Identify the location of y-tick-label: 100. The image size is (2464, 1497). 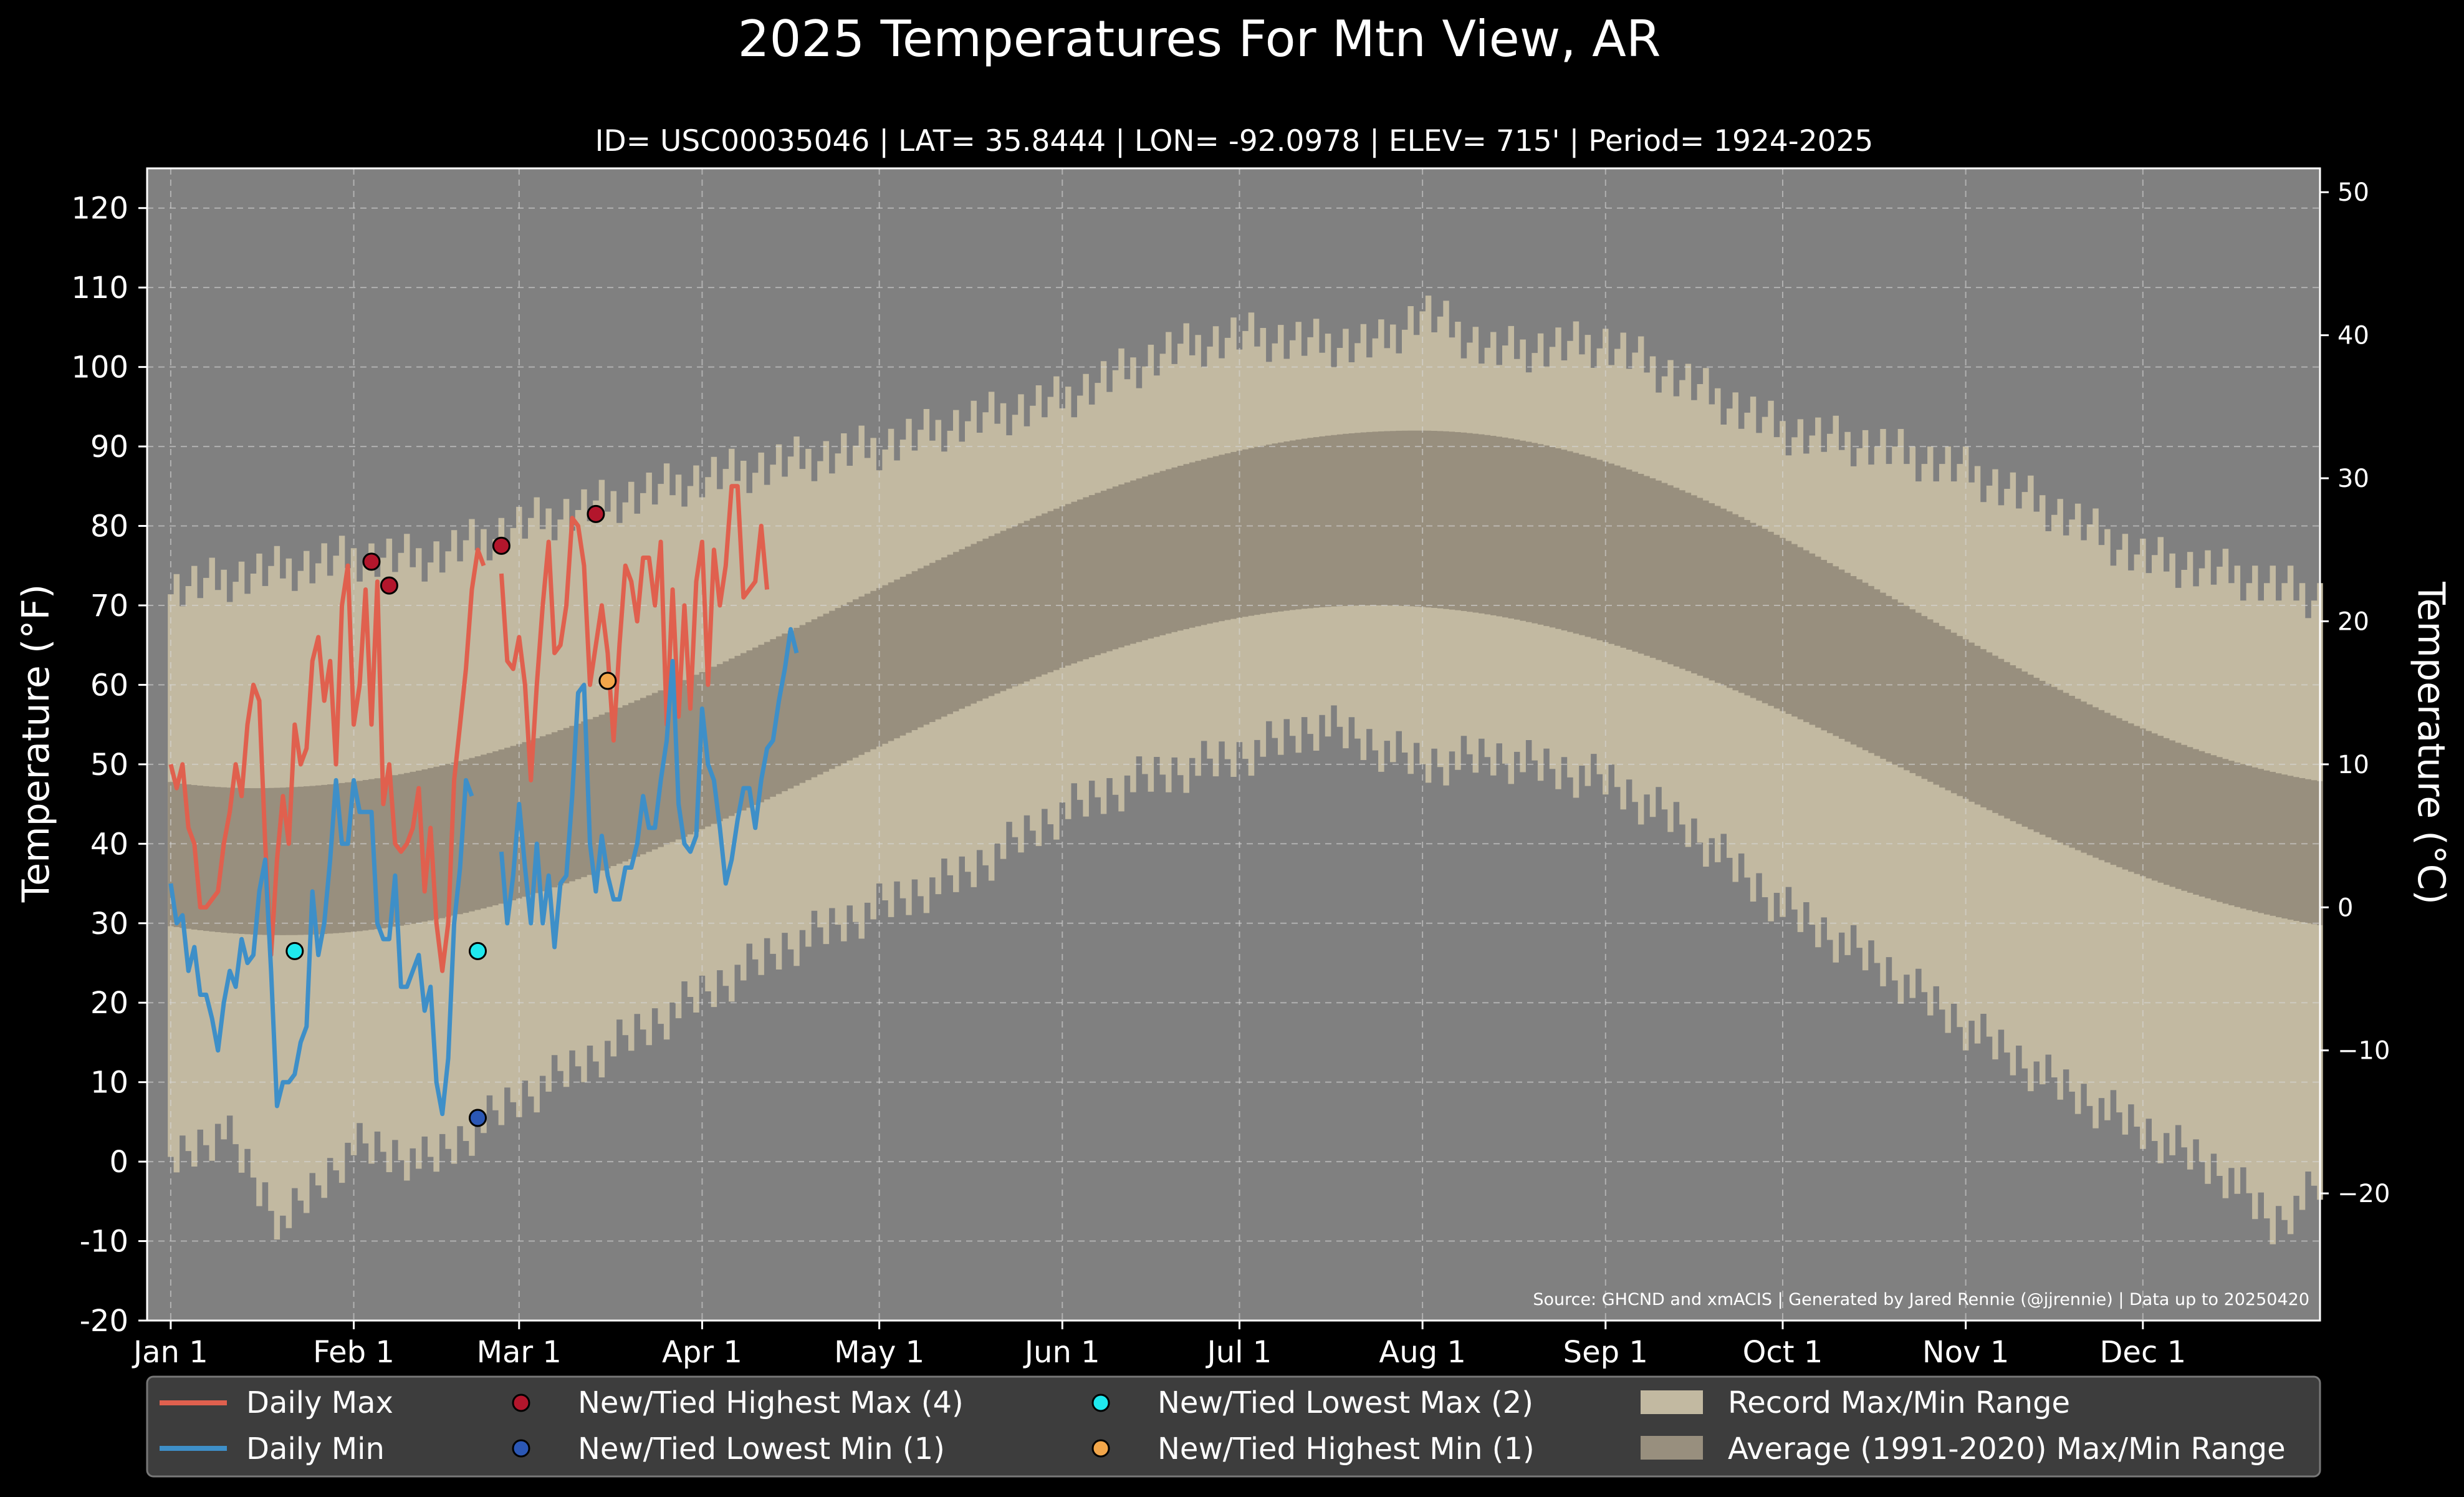
(100, 367).